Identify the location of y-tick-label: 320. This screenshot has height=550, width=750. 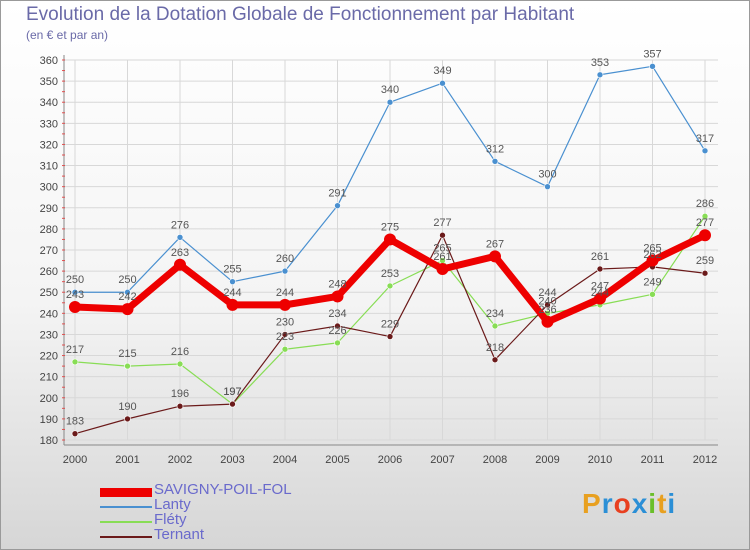
(49, 145).